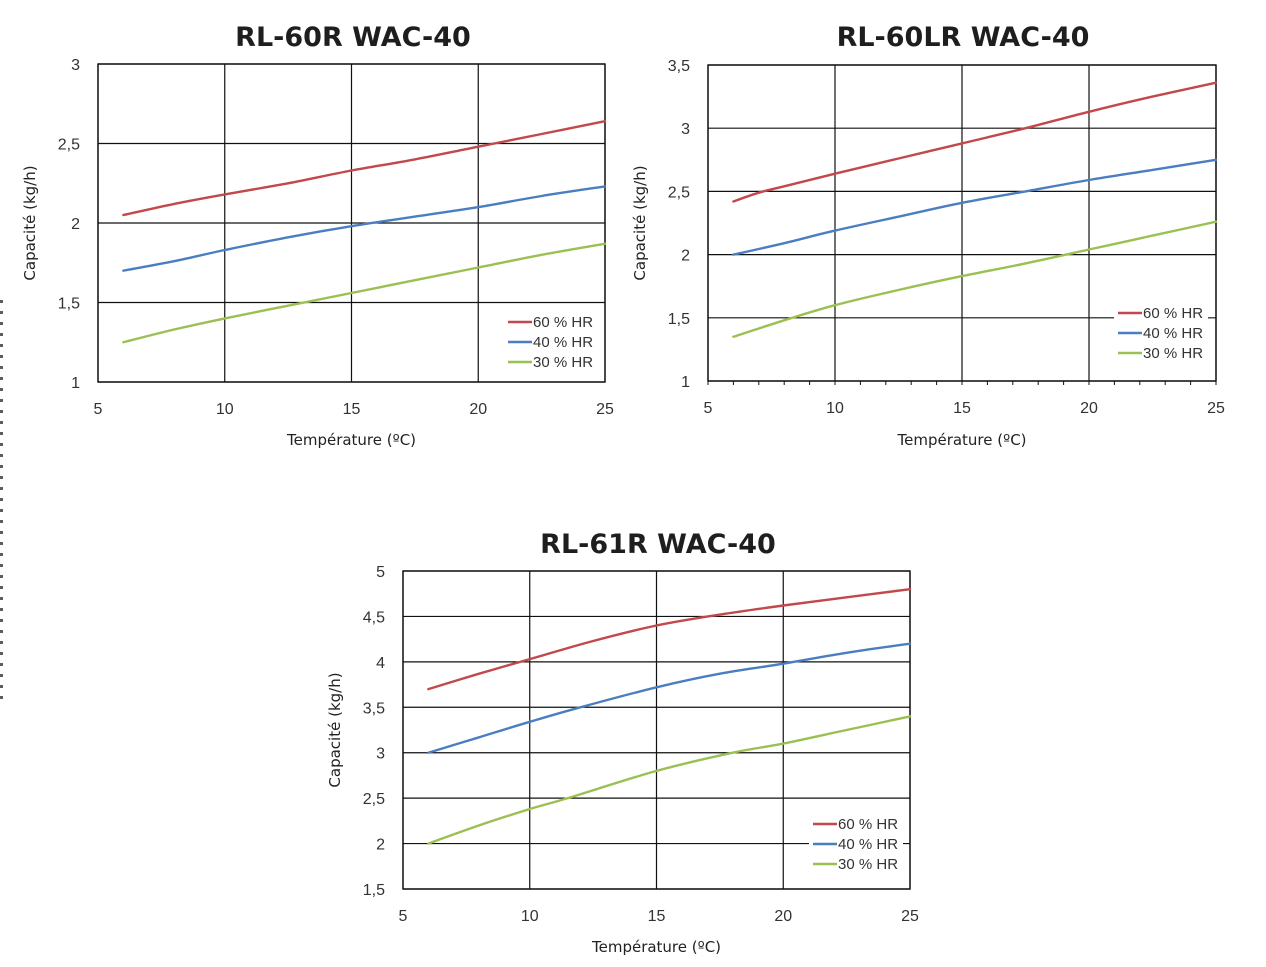  Describe the element at coordinates (963, 37) in the screenshot. I see `chart-title: RL-60LR WAC-40` at that location.